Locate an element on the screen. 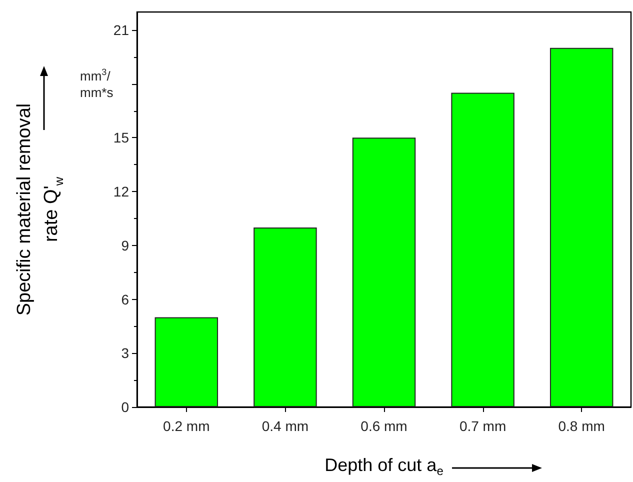 This screenshot has height=482, width=633. y-tick-label: 21 is located at coordinates (121, 30).